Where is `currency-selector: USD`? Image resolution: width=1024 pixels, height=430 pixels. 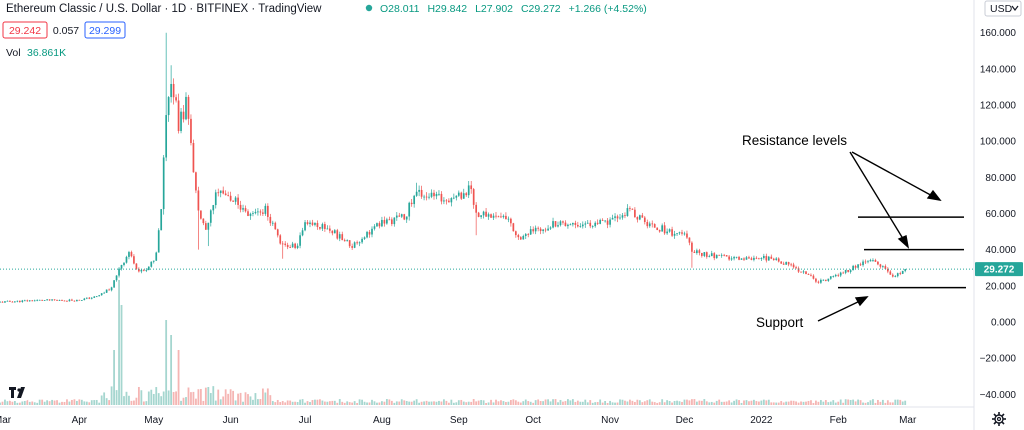
currency-selector: USD is located at coordinates (1003, 8).